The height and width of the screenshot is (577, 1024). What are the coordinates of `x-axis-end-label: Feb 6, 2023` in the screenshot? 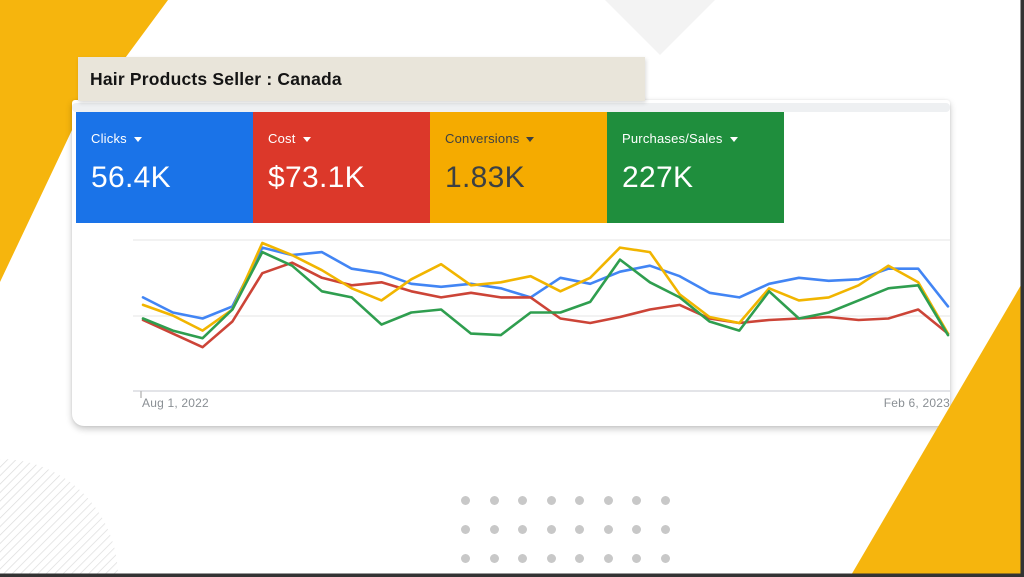 It's located at (916, 403).